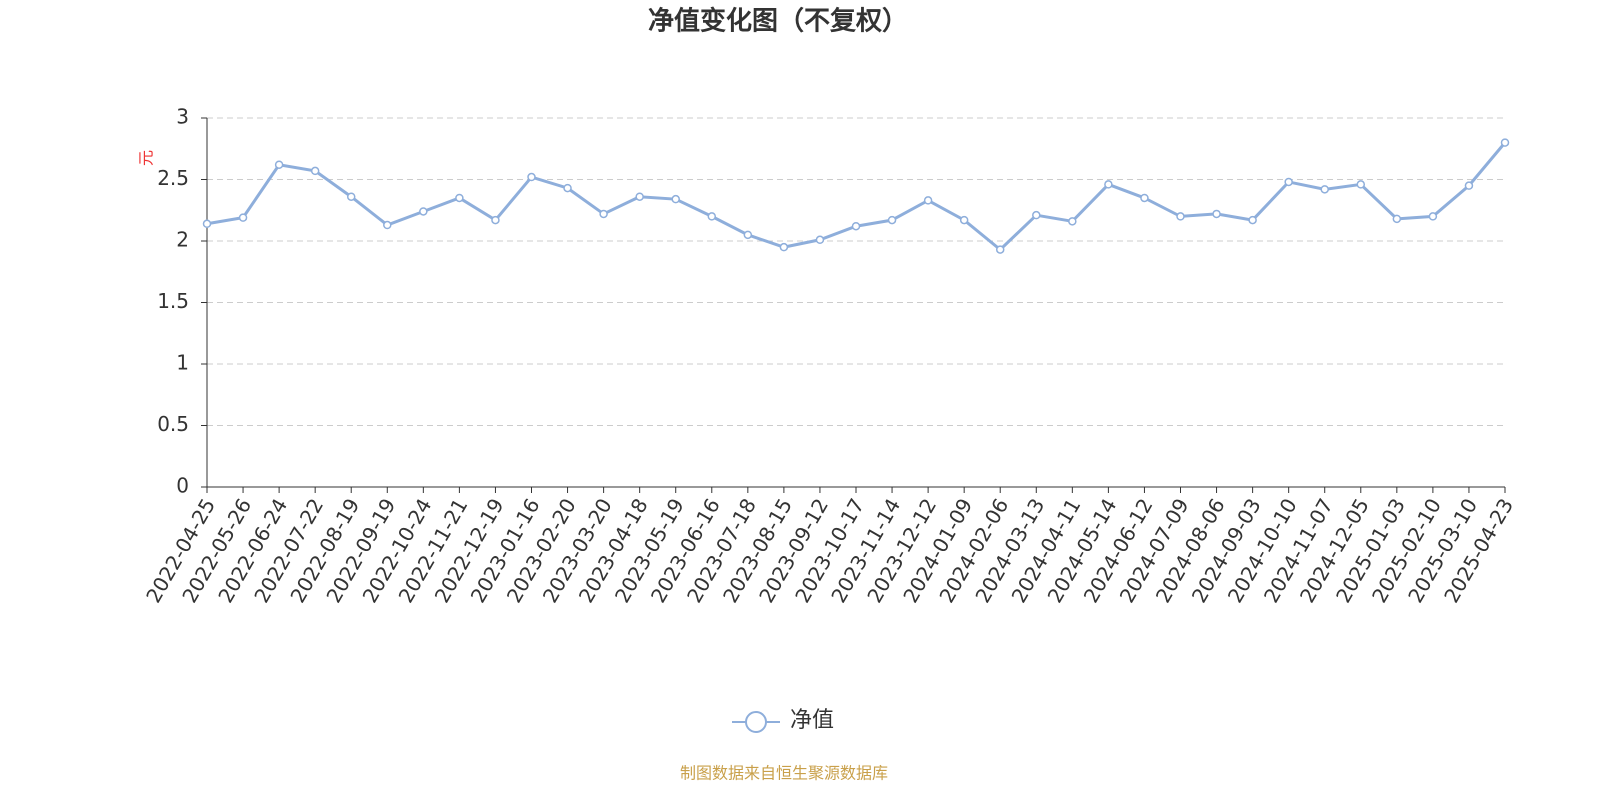 This screenshot has height=800, width=1600. Describe the element at coordinates (778, 21) in the screenshot. I see `chart-title: 净值变化图（不复权）` at that location.